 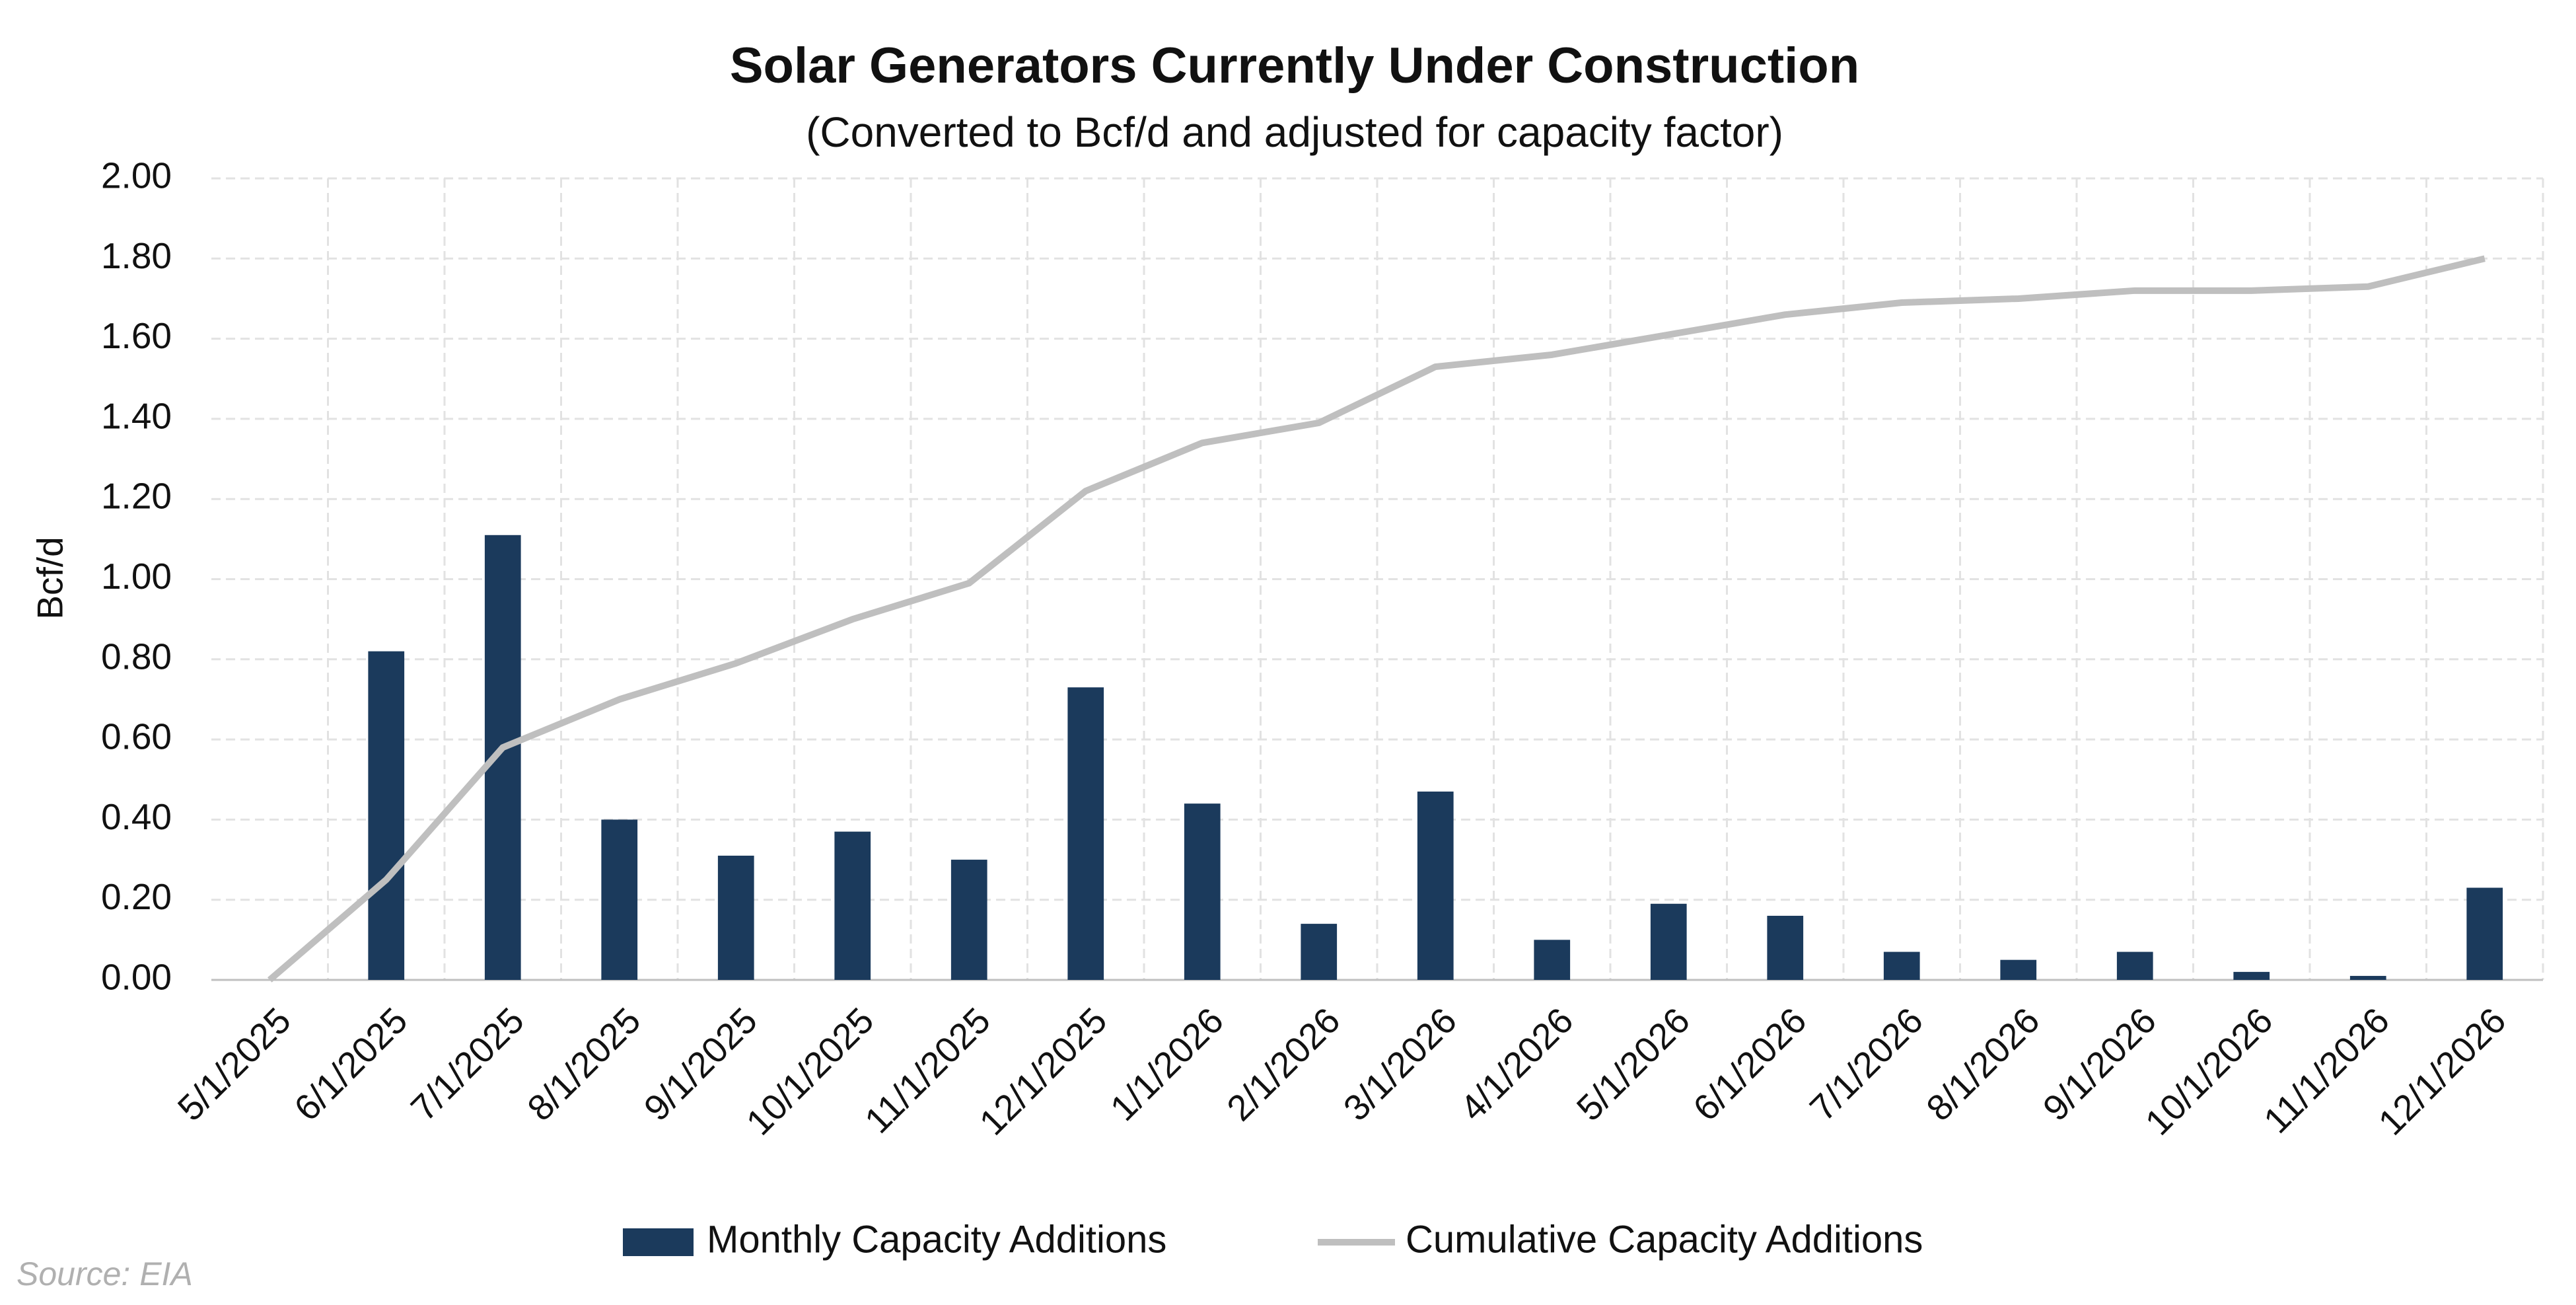 What do you see at coordinates (137, 656) in the screenshot?
I see `y-tick-label: 0.80` at bounding box center [137, 656].